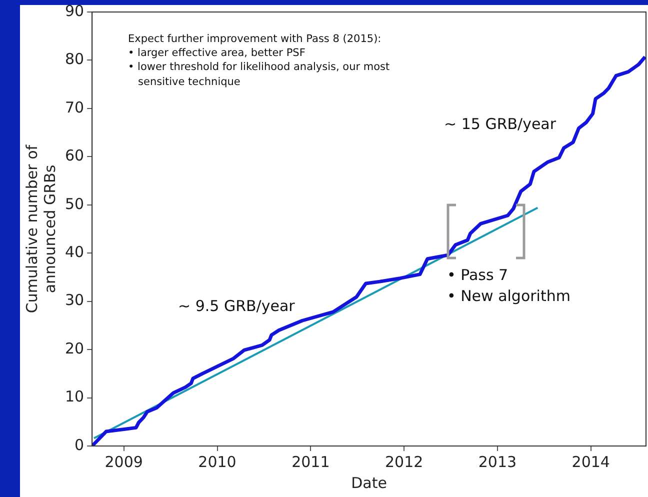  I want to click on annotation: ~ 9.5 GRB/year, so click(236, 306).